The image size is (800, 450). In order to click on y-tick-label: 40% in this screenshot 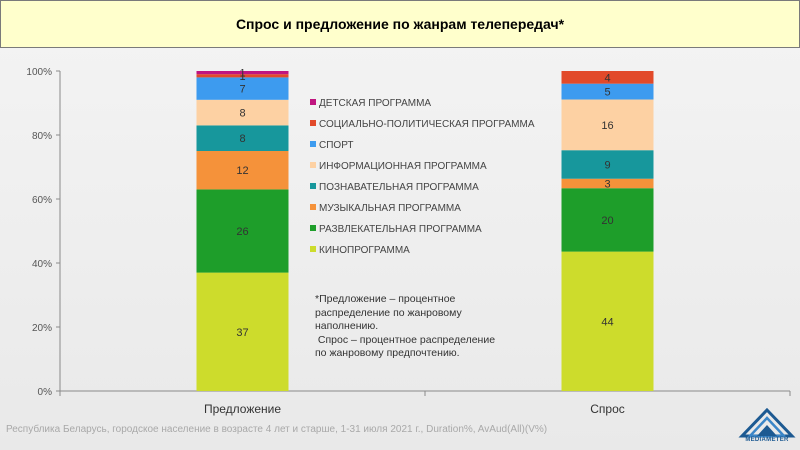, I will do `click(42, 264)`.